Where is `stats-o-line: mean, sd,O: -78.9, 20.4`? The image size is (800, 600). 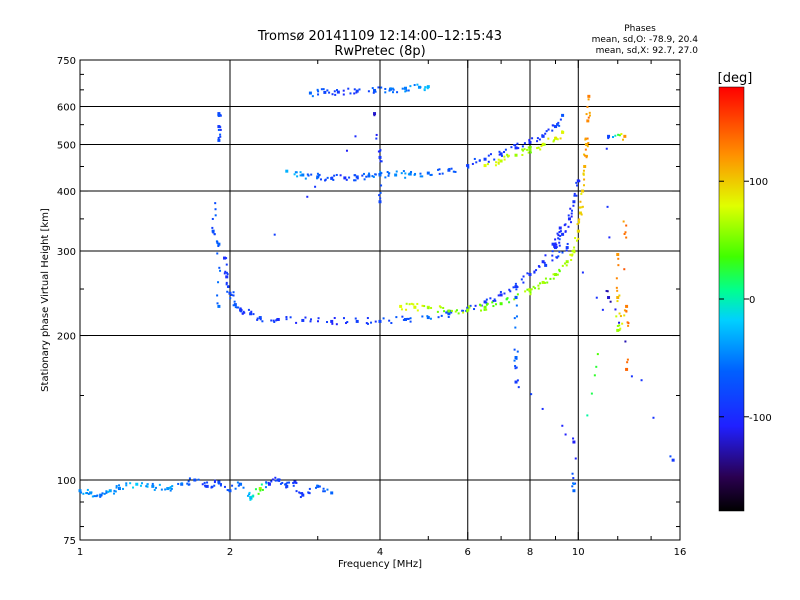 stats-o-line: mean, sd,O: -78.9, 20.4 is located at coordinates (645, 40).